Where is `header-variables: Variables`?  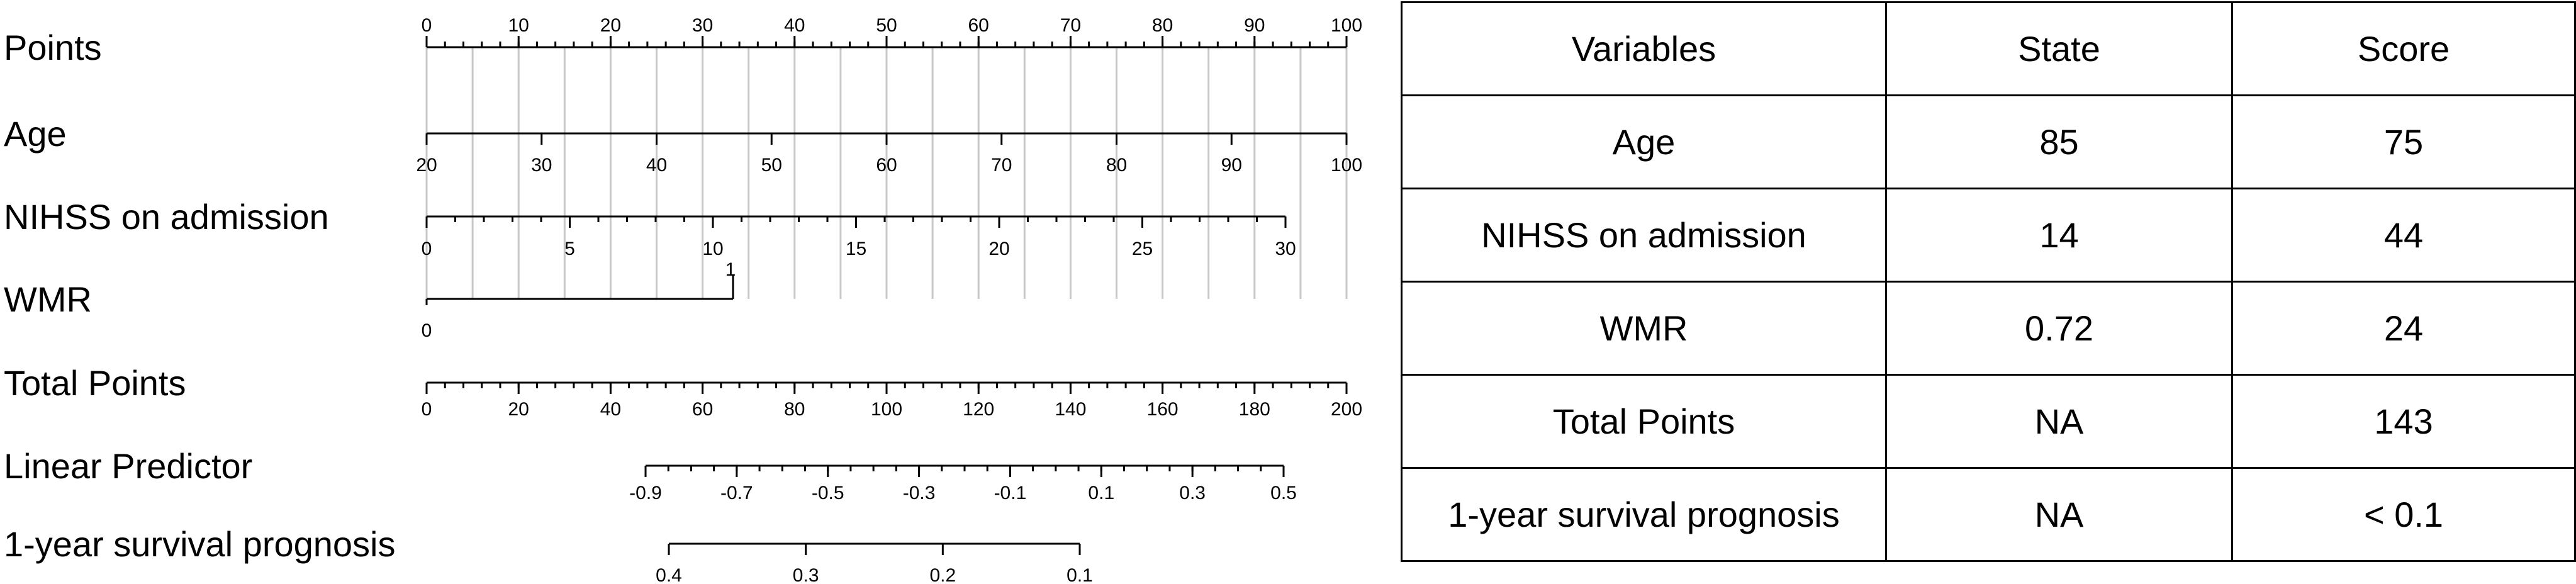
header-variables: Variables is located at coordinates (1644, 48).